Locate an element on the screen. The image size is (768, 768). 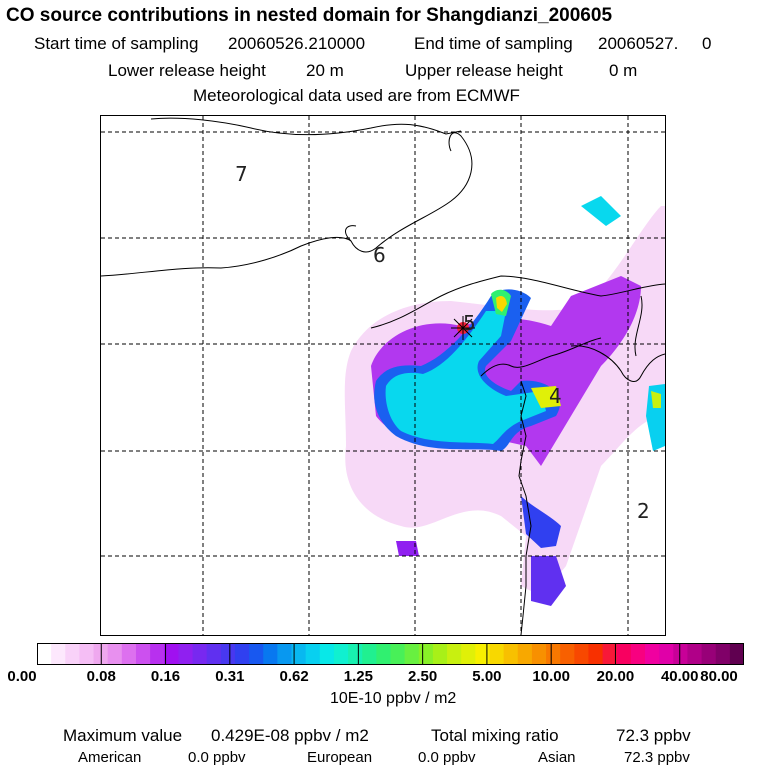
colorbar-tick-label: 0.31 is located at coordinates (230, 676).